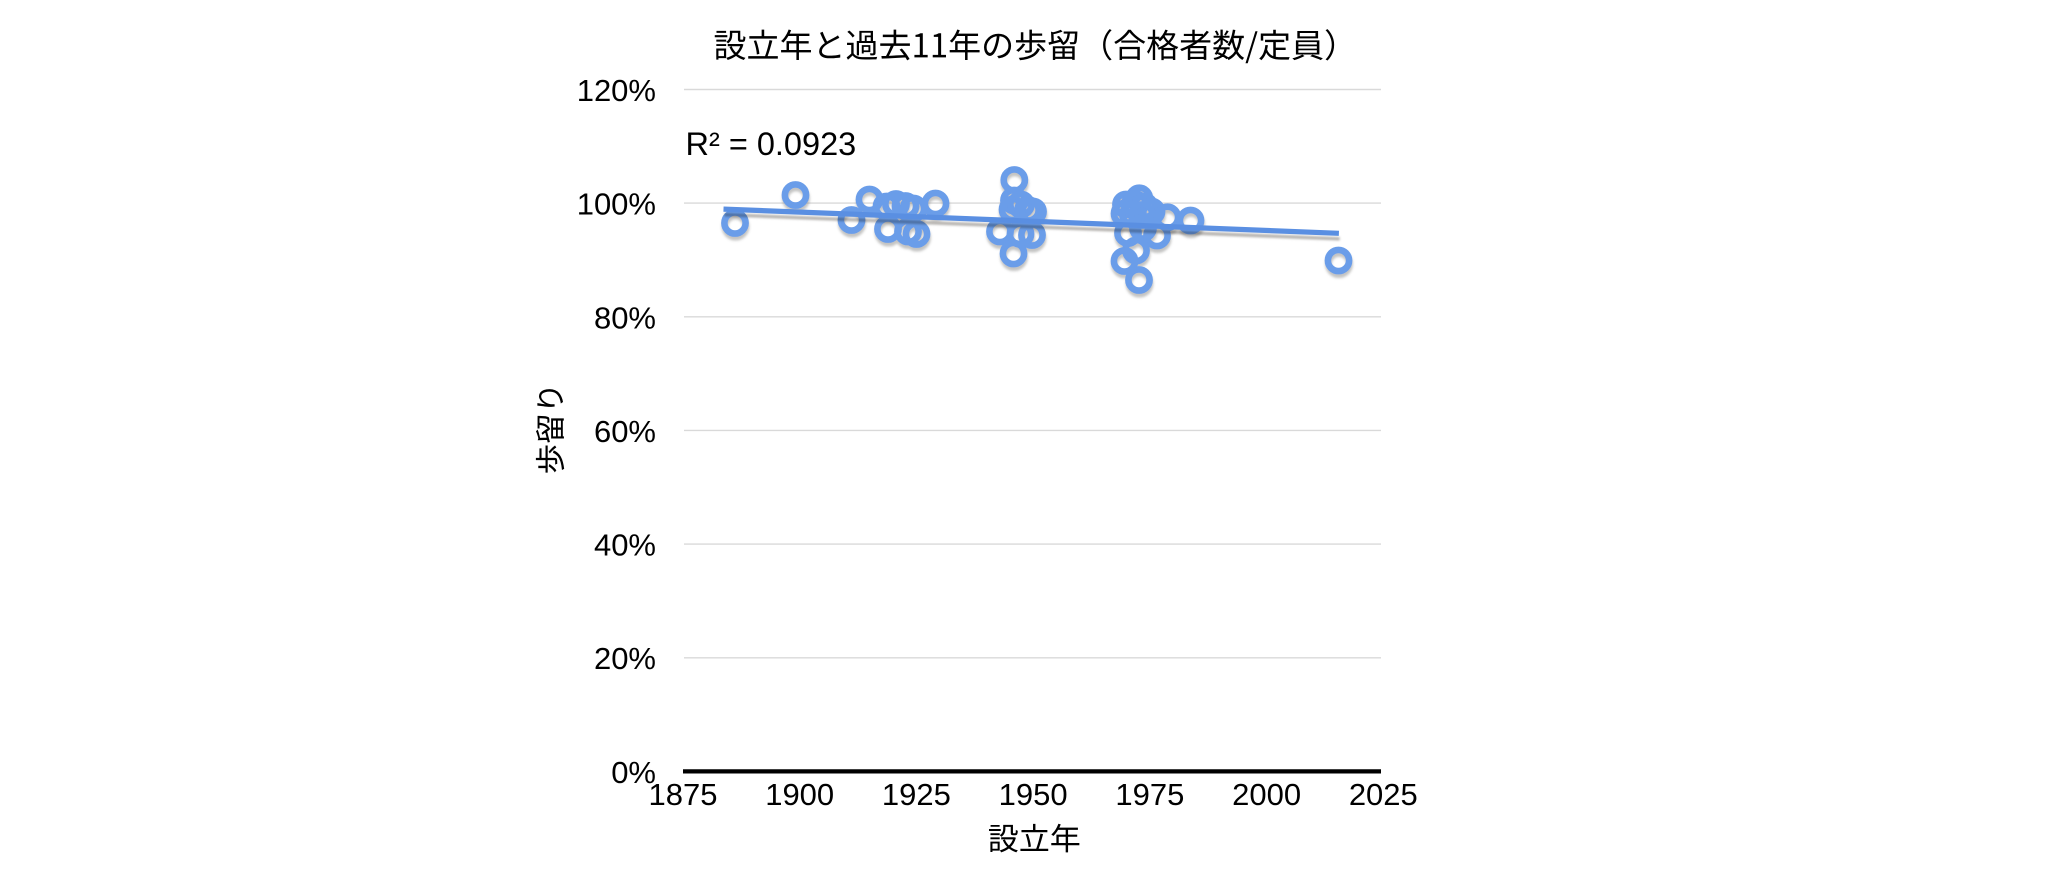 This screenshot has width=2048, height=871. Describe the element at coordinates (625, 431) in the screenshot. I see `svg-text: 60%` at that location.